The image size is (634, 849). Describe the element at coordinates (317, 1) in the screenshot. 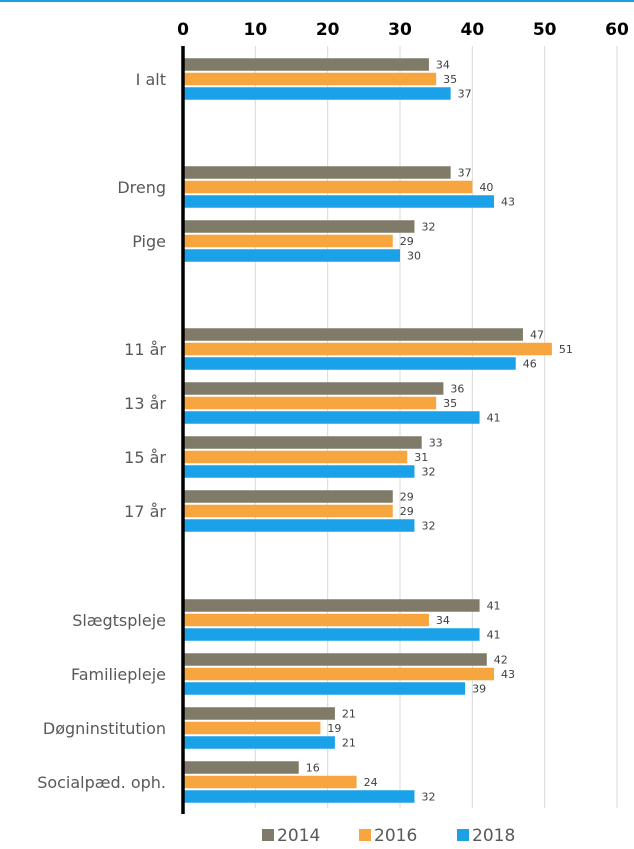

I see `top-rule` at that location.